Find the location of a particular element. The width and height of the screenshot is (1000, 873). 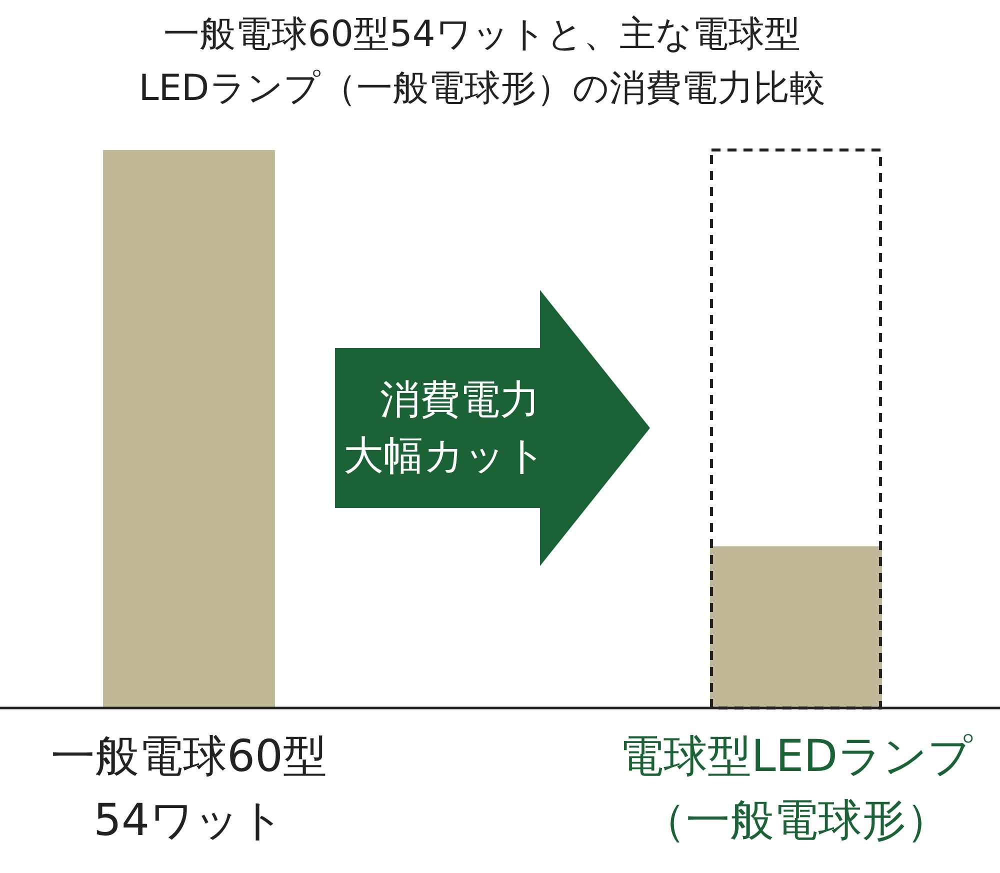

x-tick-label: 一般電球60型54ワット is located at coordinates (189, 789).